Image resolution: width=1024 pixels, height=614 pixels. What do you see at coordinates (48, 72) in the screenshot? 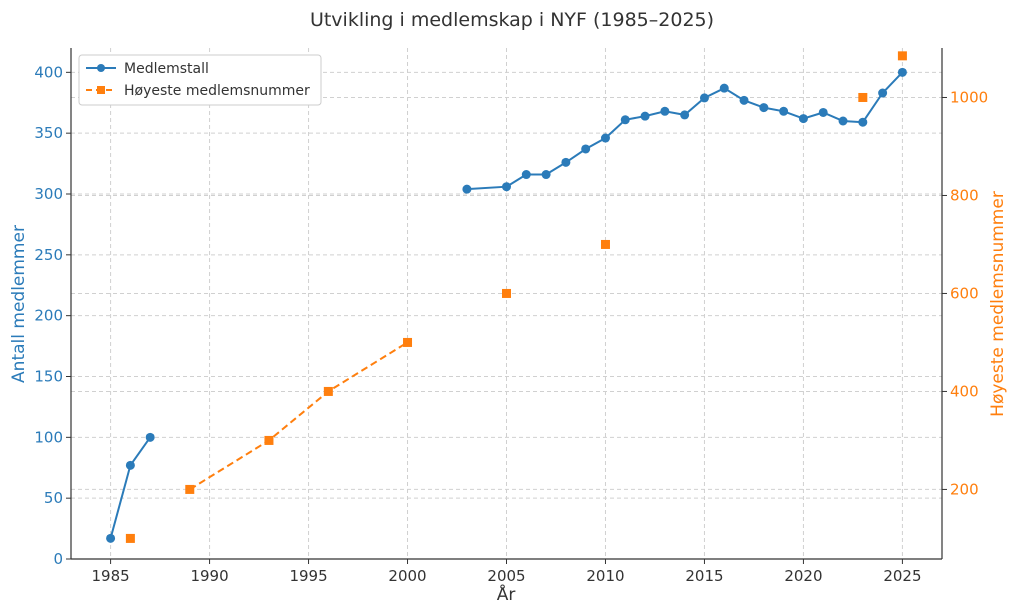
I see `left-y-tick-label: 400` at bounding box center [48, 72].